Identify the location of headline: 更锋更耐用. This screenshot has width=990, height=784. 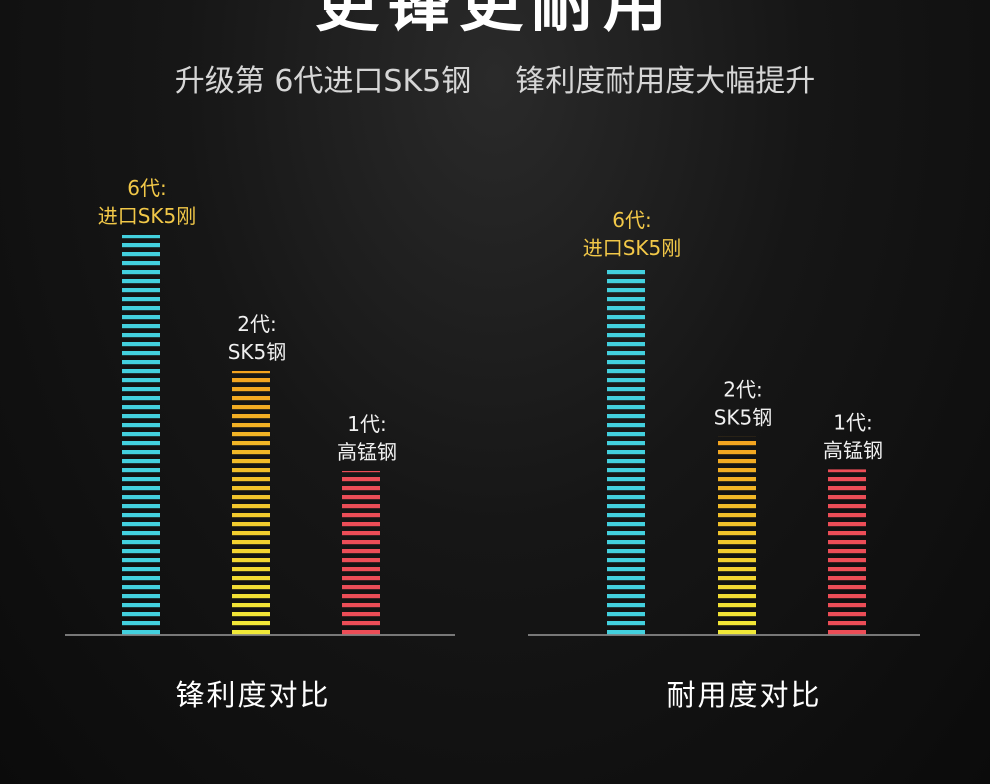
(495, 20).